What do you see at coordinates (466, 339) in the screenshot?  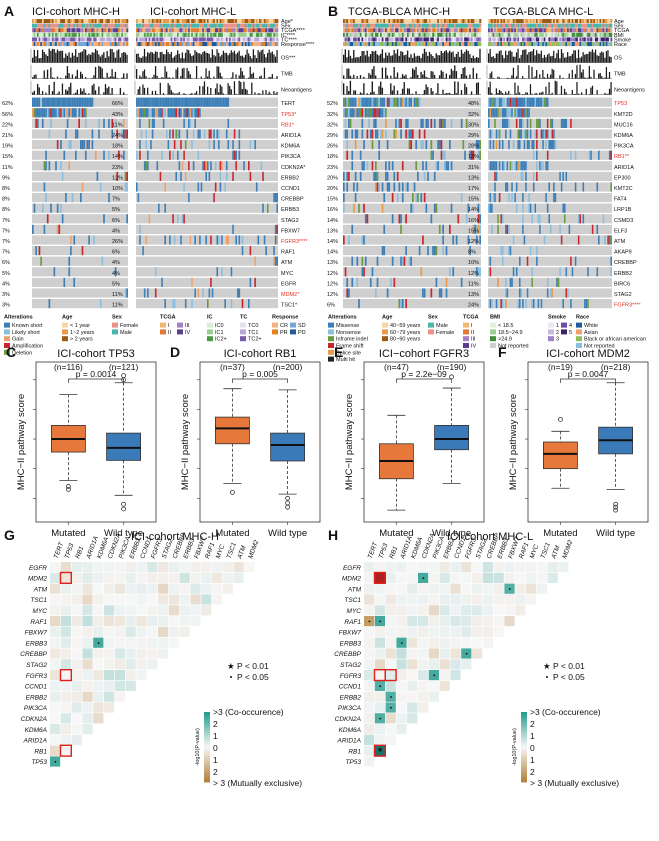 I see `legend-swatch` at bounding box center [466, 339].